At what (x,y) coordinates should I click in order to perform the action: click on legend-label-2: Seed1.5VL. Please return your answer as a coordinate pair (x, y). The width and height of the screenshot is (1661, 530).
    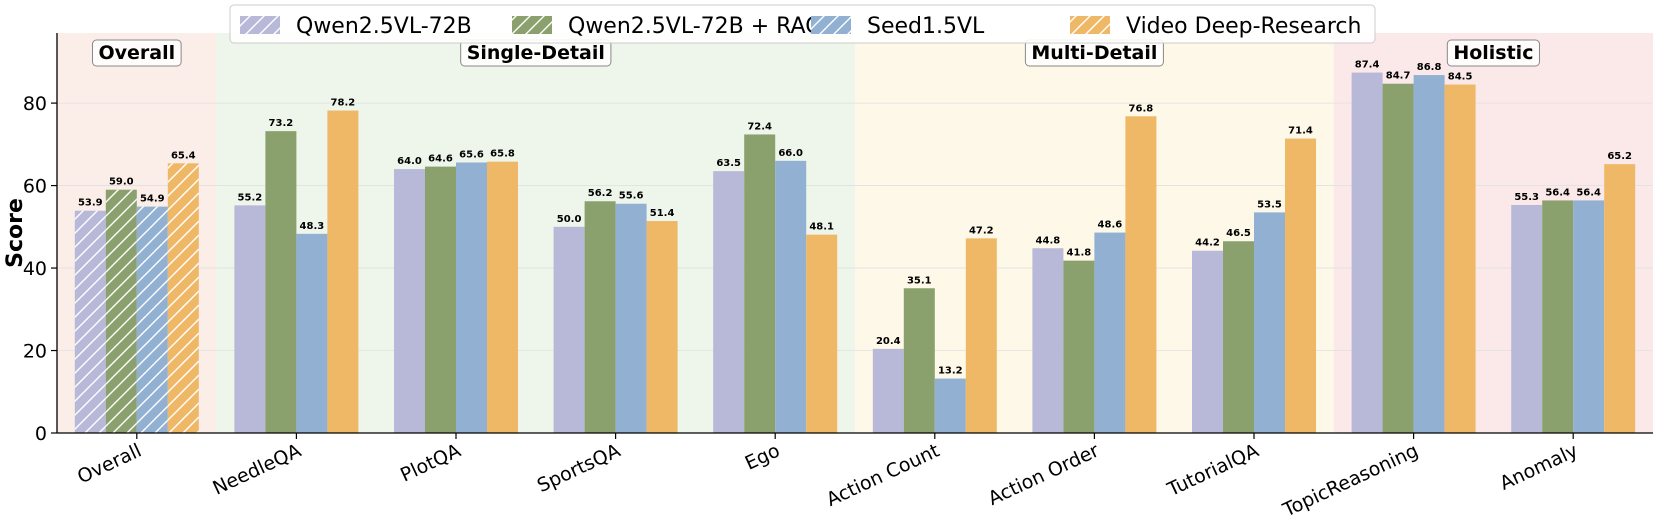
    Looking at the image, I should click on (926, 26).